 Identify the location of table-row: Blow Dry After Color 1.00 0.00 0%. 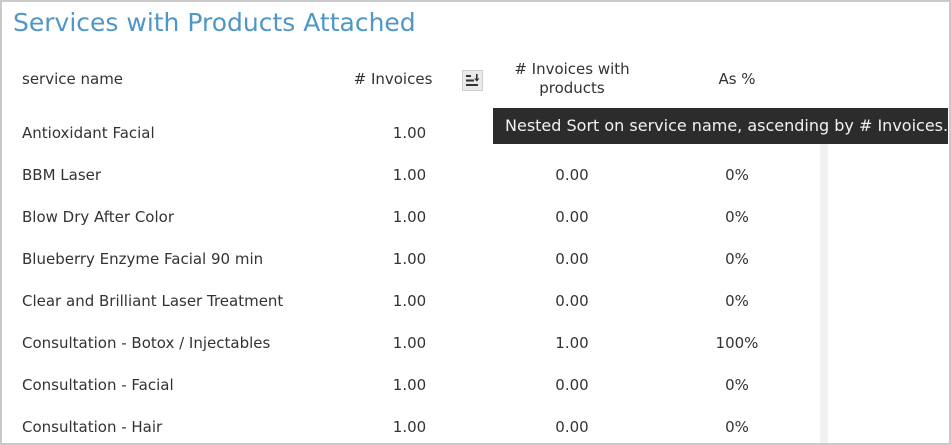
(414, 217).